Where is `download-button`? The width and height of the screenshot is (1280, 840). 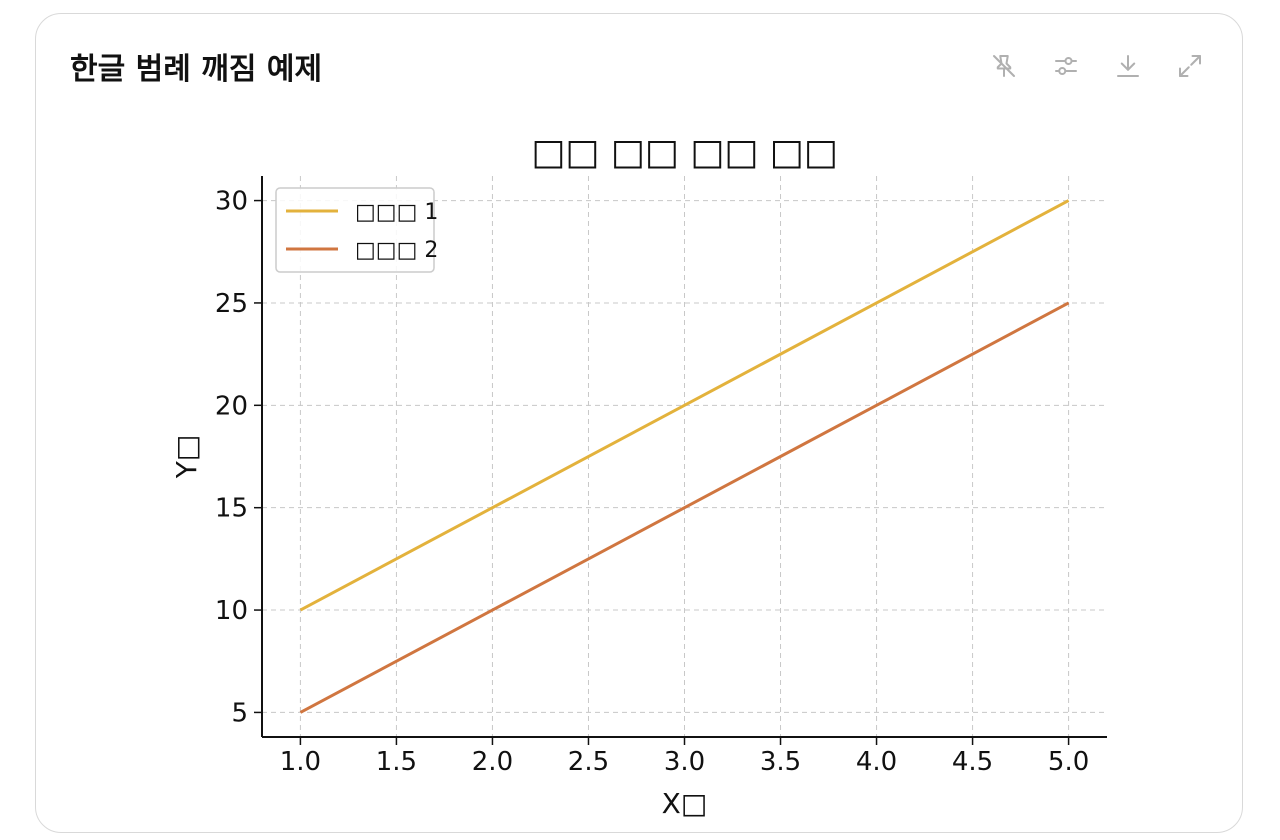 download-button is located at coordinates (1128, 66).